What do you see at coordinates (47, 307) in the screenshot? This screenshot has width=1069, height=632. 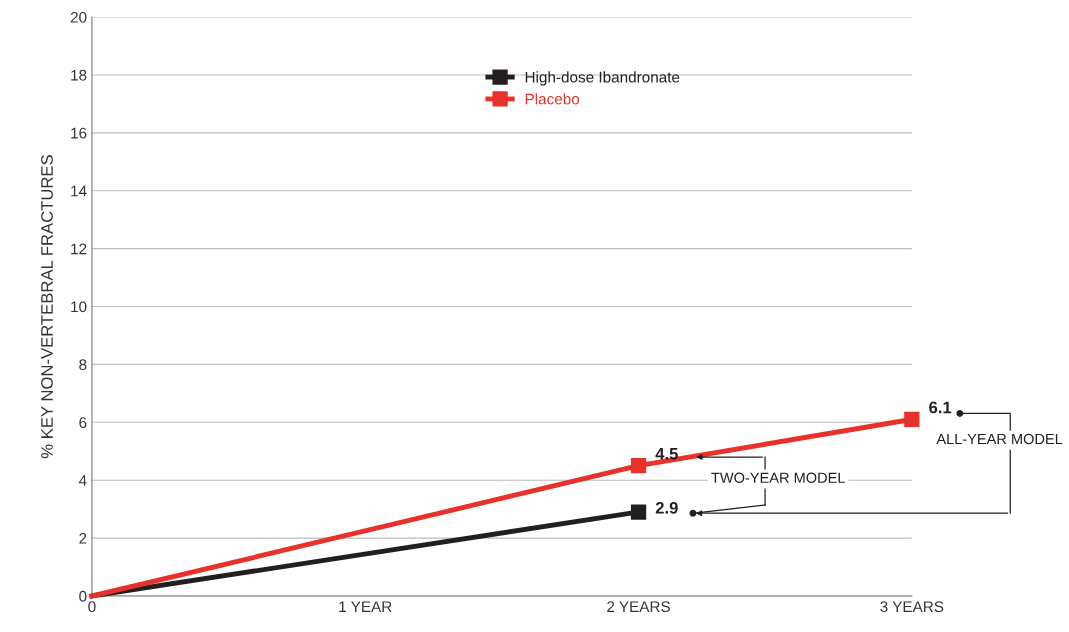 I see `y-axis-title: % KEY NON-VERTEBRAL FRACTURES` at bounding box center [47, 307].